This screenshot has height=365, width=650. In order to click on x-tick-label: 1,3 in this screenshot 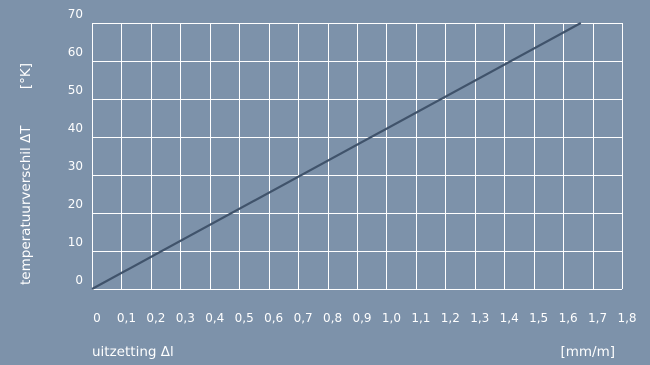, I will do `click(479, 318)`.